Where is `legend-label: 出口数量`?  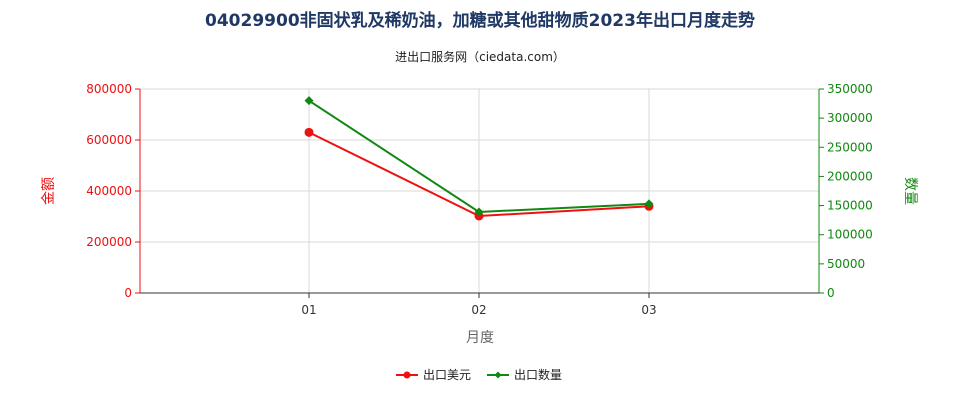
legend-label: 出口数量 is located at coordinates (538, 374).